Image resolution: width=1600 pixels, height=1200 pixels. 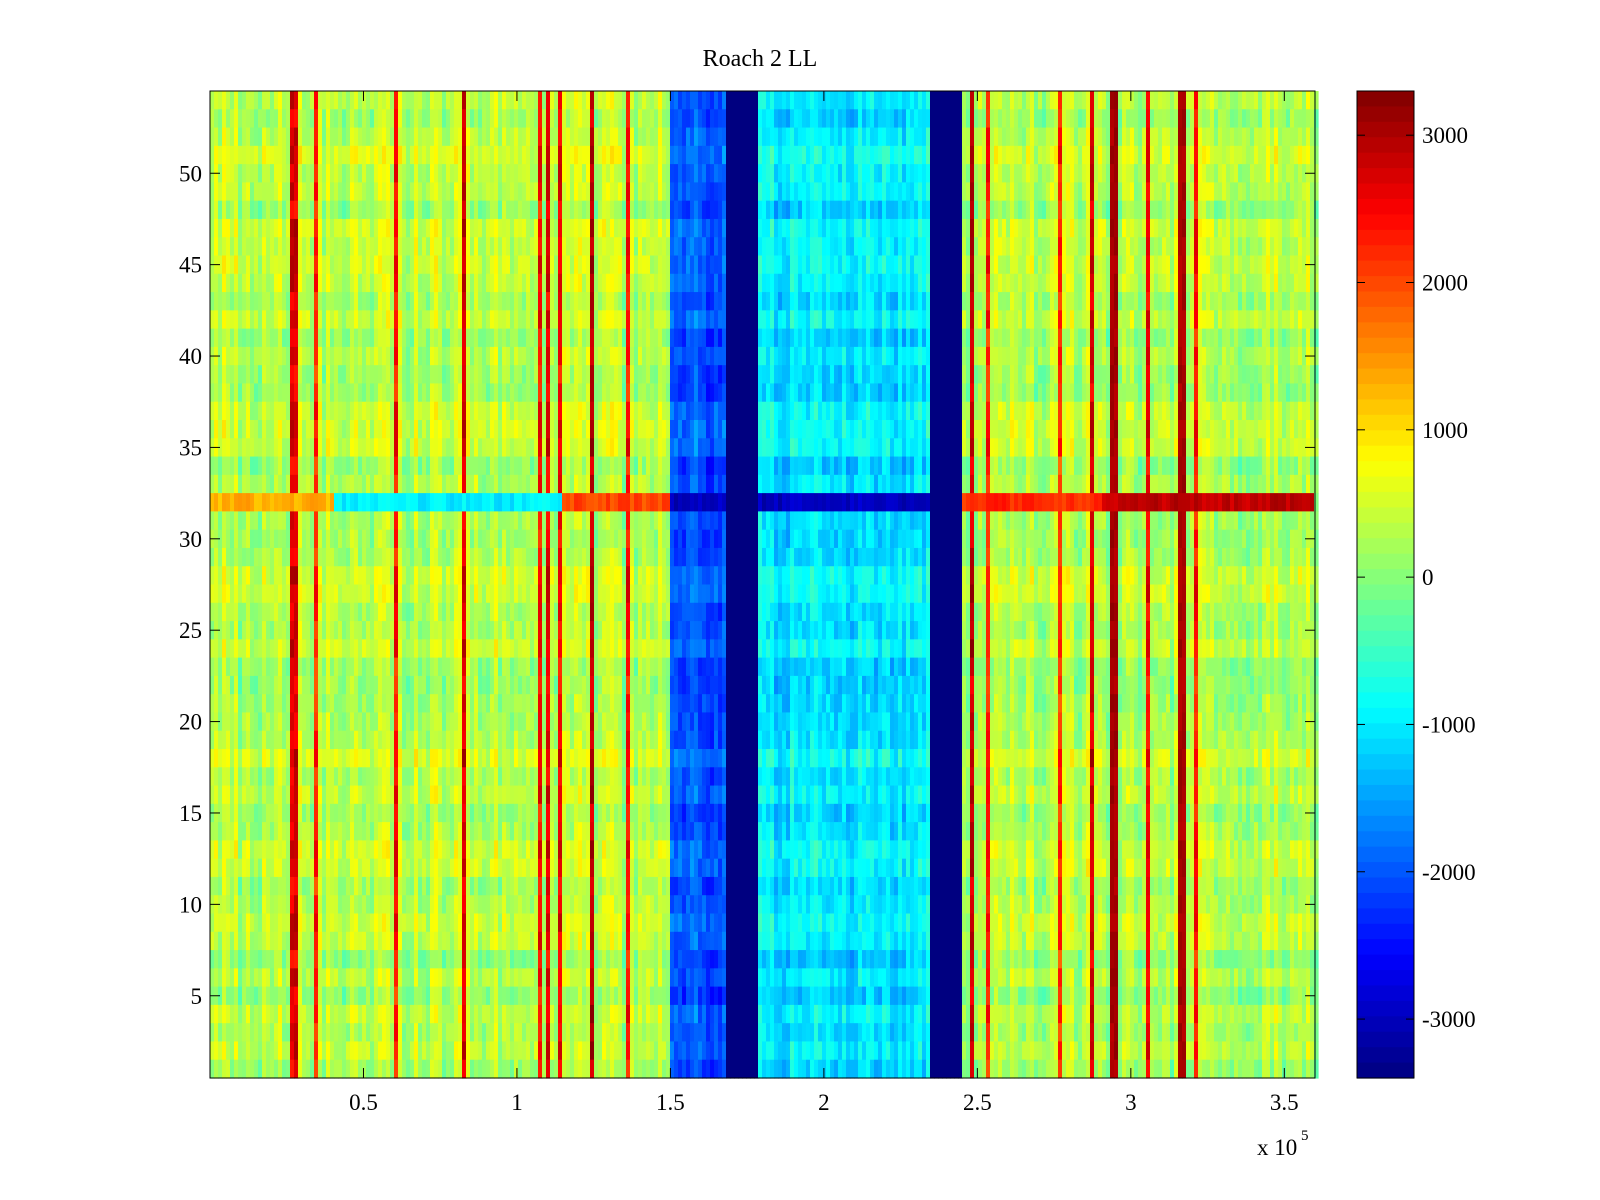 What do you see at coordinates (1131, 1102) in the screenshot?
I see `x-tick-label: 3` at bounding box center [1131, 1102].